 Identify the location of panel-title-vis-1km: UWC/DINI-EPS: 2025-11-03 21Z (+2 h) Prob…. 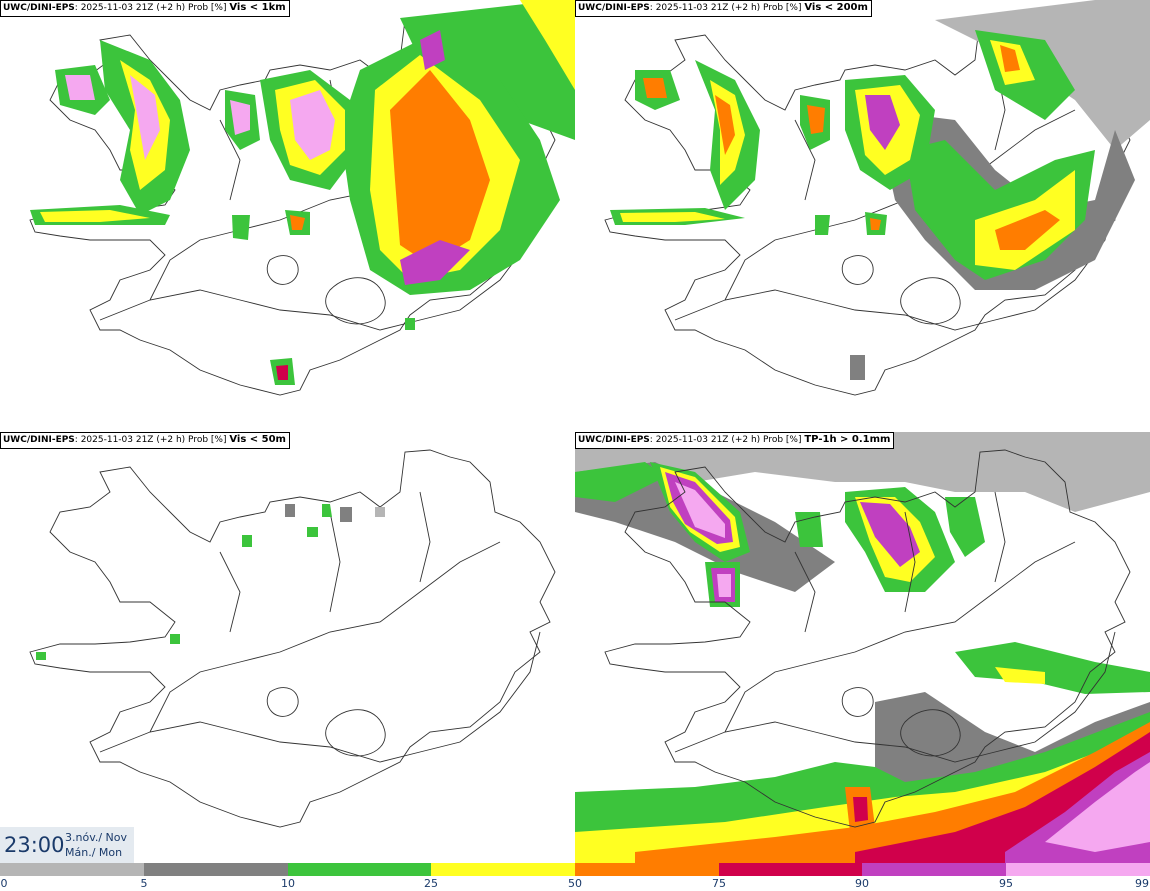
(145, 8).